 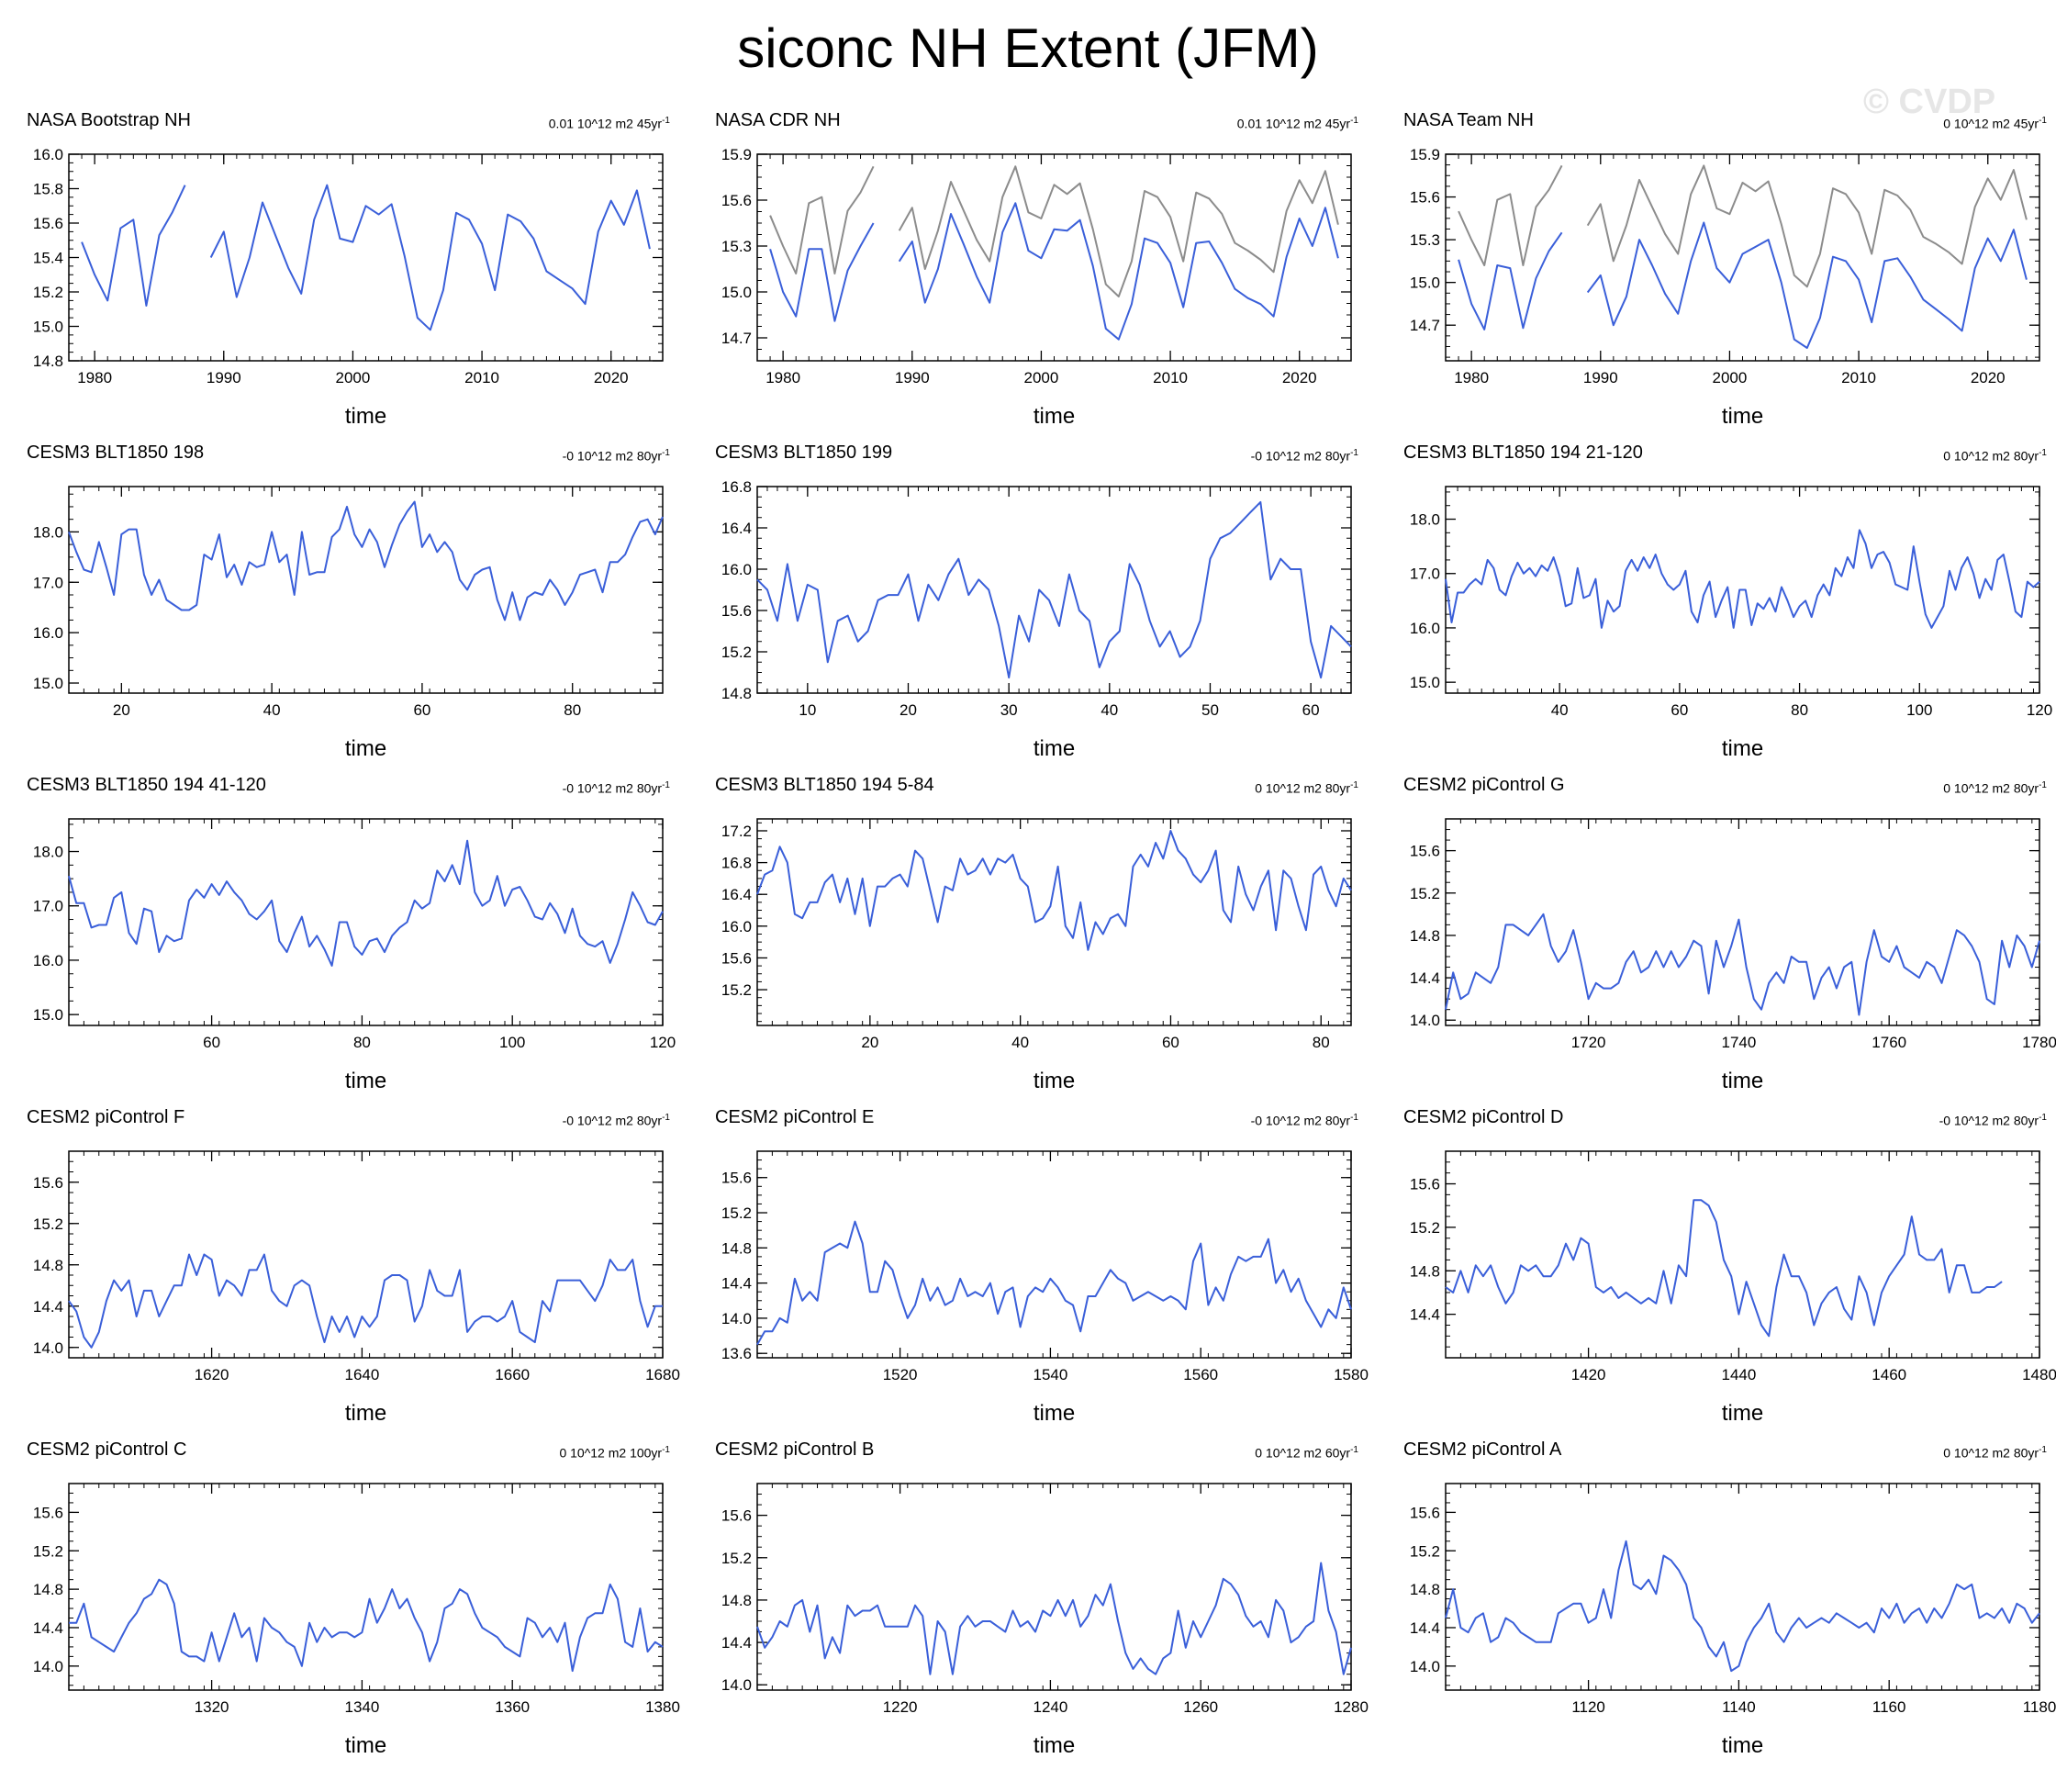 I want to click on y-tick-label: 18.0, so click(x=48, y=852).